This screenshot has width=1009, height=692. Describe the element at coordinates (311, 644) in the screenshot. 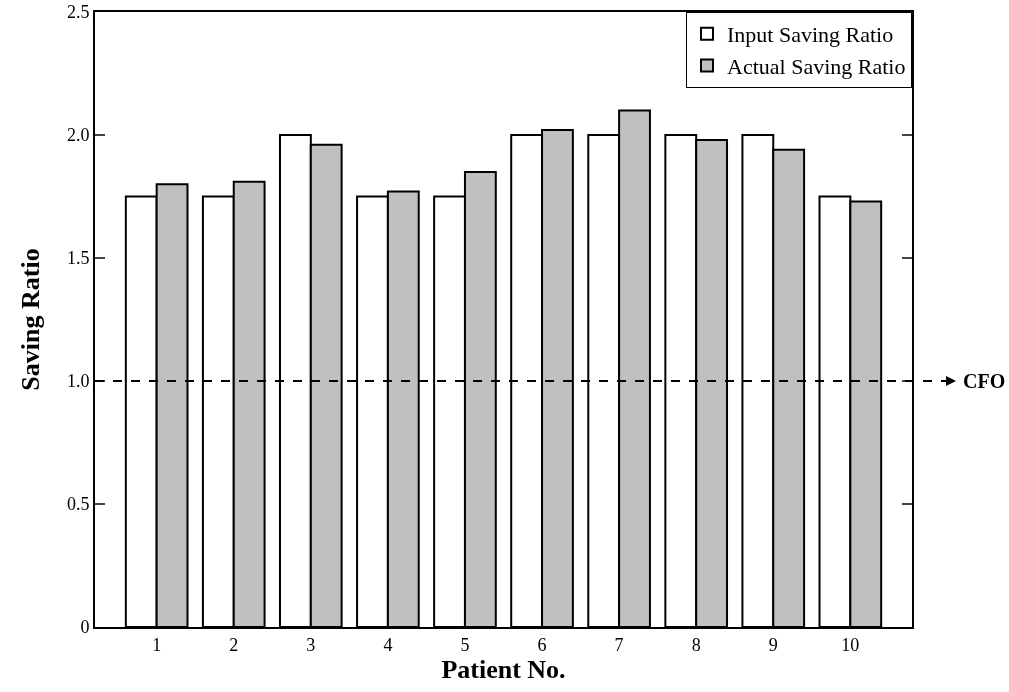

I see `x-tick-label: 3` at that location.